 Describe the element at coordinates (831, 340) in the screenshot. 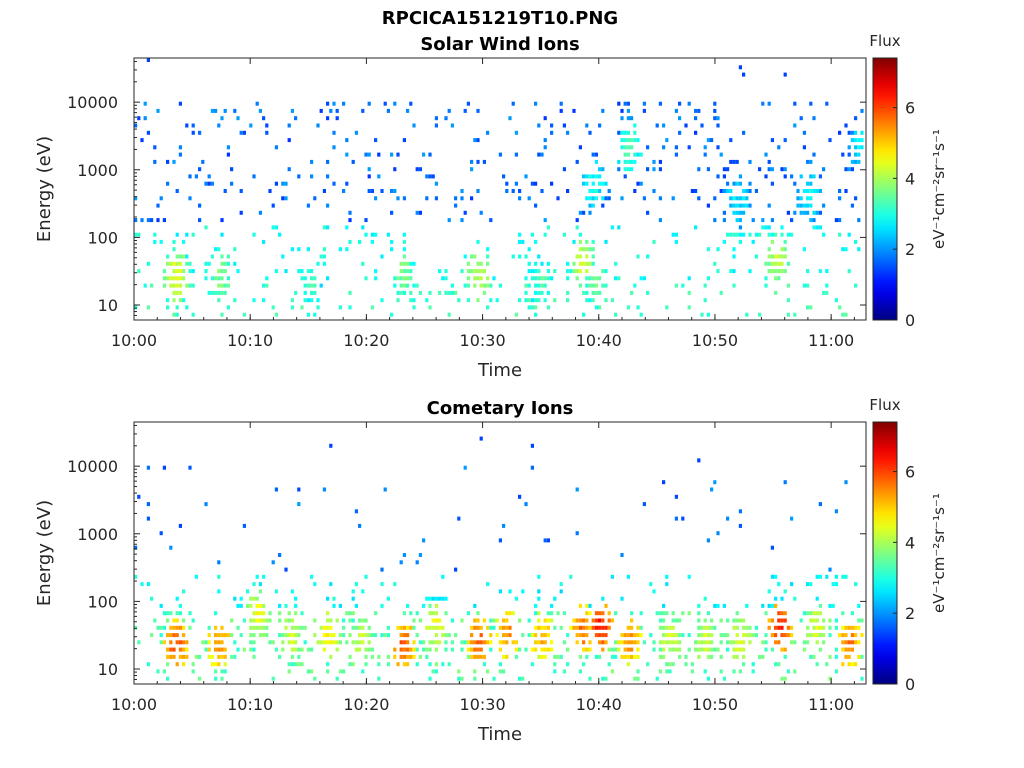

I see `solar-wind-xtick-label: 11:00` at that location.